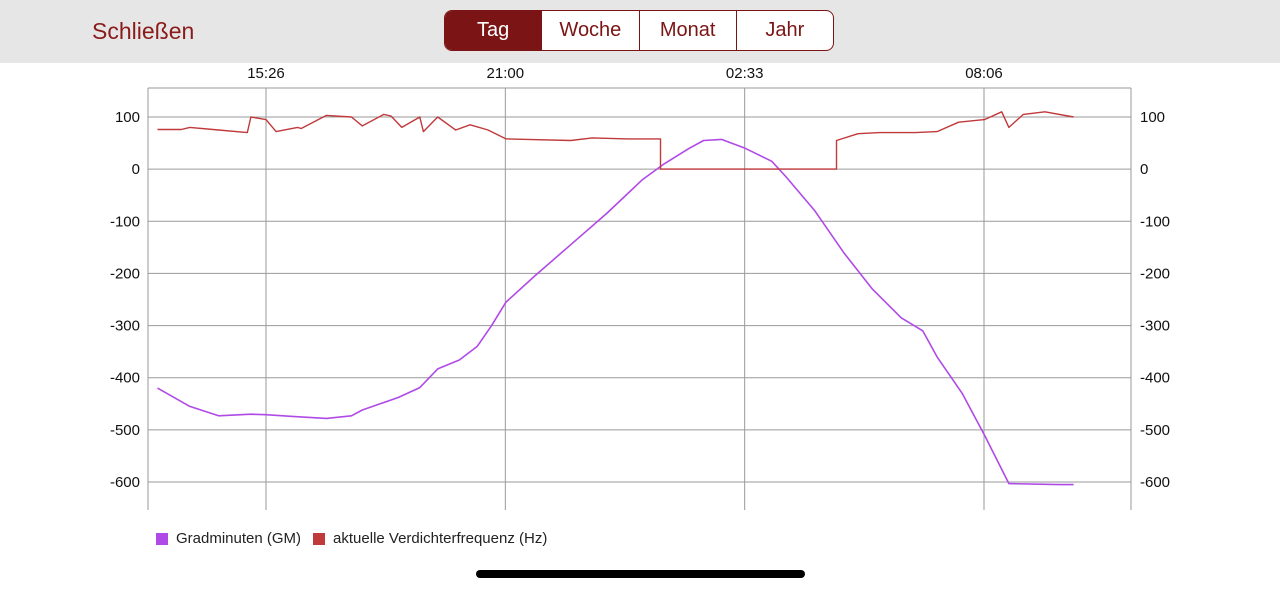  Describe the element at coordinates (1155, 482) in the screenshot. I see `y-tick-label-right: -600` at that location.